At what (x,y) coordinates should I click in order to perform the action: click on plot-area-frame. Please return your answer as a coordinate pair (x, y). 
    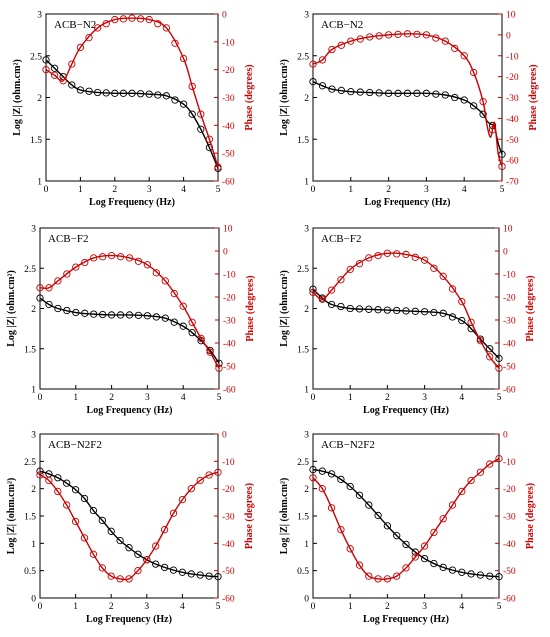
    Looking at the image, I should click on (129, 308).